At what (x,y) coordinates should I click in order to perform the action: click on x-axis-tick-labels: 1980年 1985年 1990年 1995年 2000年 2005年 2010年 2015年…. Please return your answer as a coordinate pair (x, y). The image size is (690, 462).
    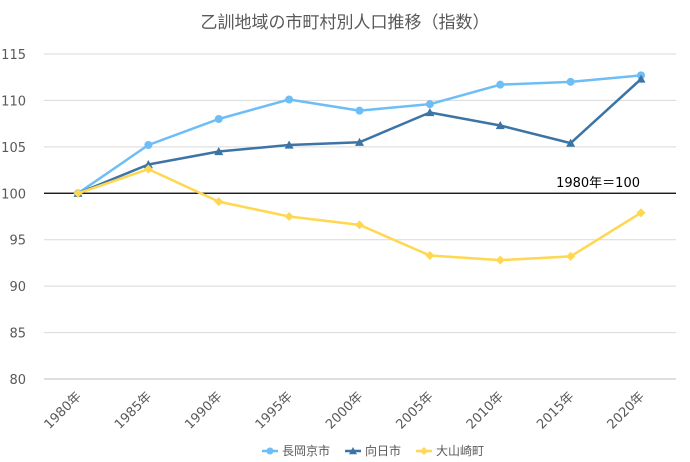
    Looking at the image, I should click on (345, 410).